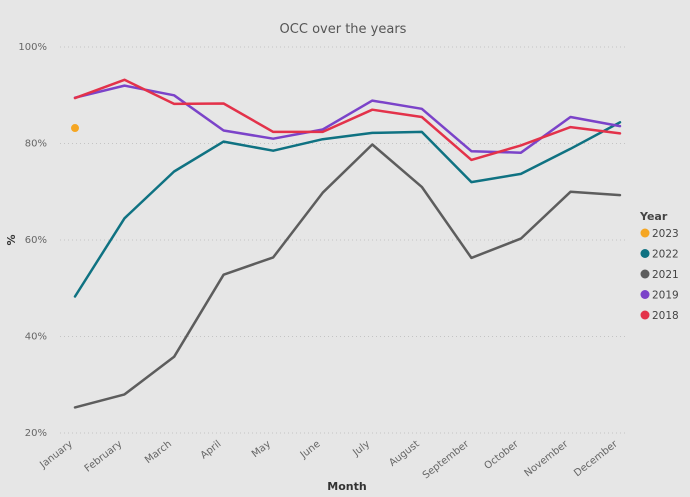 The width and height of the screenshot is (690, 497). I want to click on legend-label: 2018, so click(665, 316).